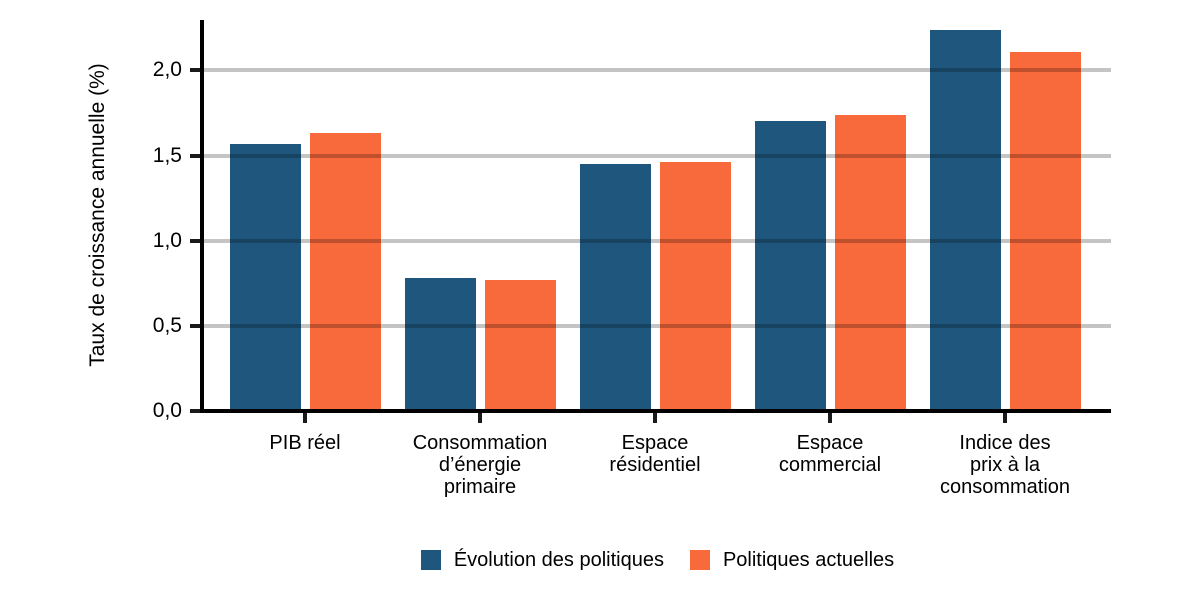 The width and height of the screenshot is (1200, 600). What do you see at coordinates (1005, 465) in the screenshot?
I see `category-label-5: Indice des prix à la consommation` at bounding box center [1005, 465].